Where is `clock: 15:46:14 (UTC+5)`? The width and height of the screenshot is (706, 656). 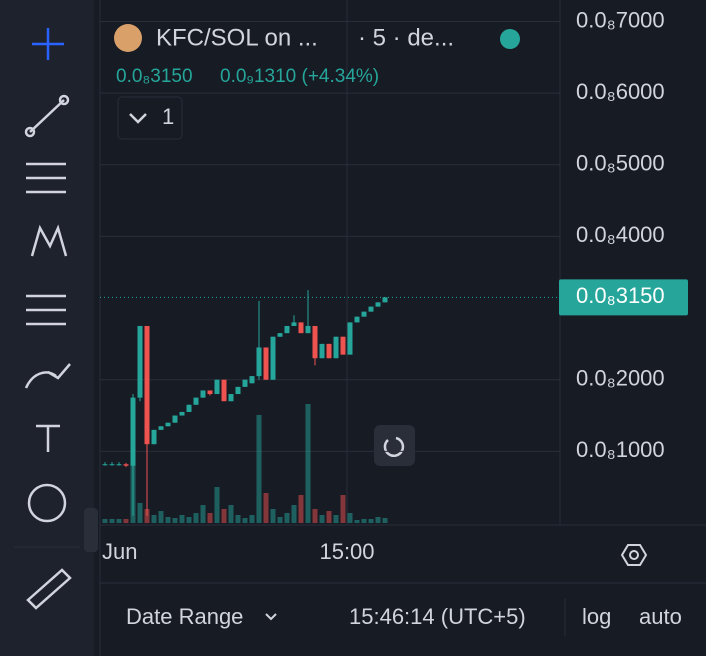 clock: 15:46:14 (UTC+5) is located at coordinates (437, 616).